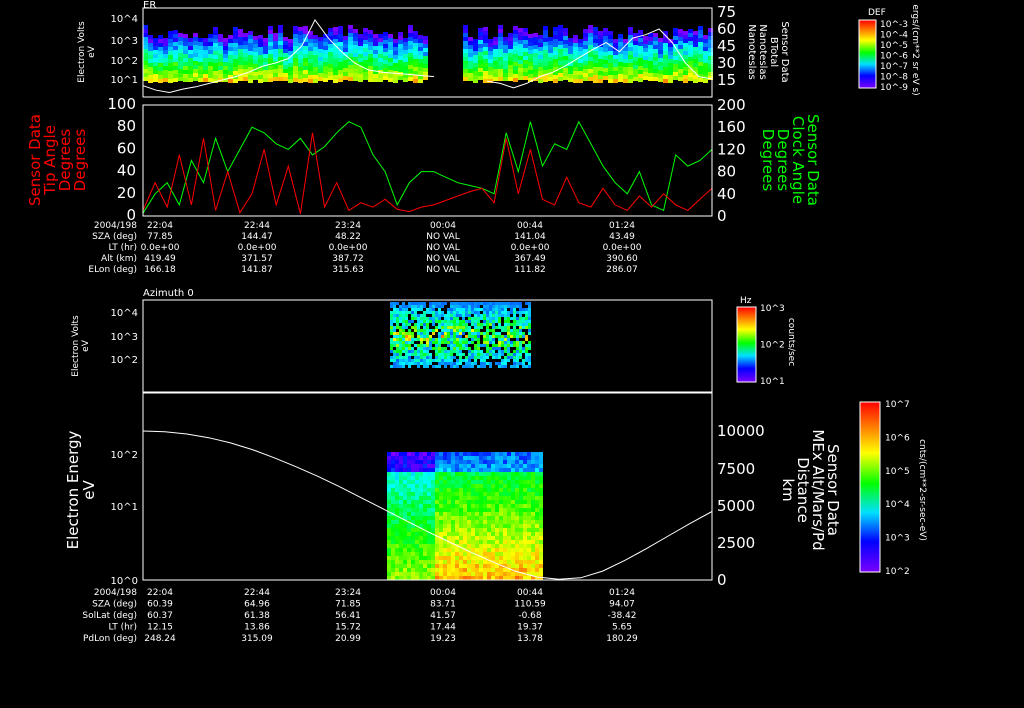 This screenshot has height=708, width=1024. I want to click on panel1-title: ER, so click(149, 5).